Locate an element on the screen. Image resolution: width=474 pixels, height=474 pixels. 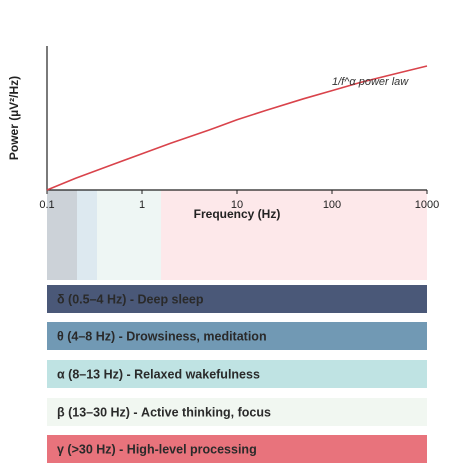
band-label: α (8–13 Hz) - Relaxed wakefulness is located at coordinates (158, 375).